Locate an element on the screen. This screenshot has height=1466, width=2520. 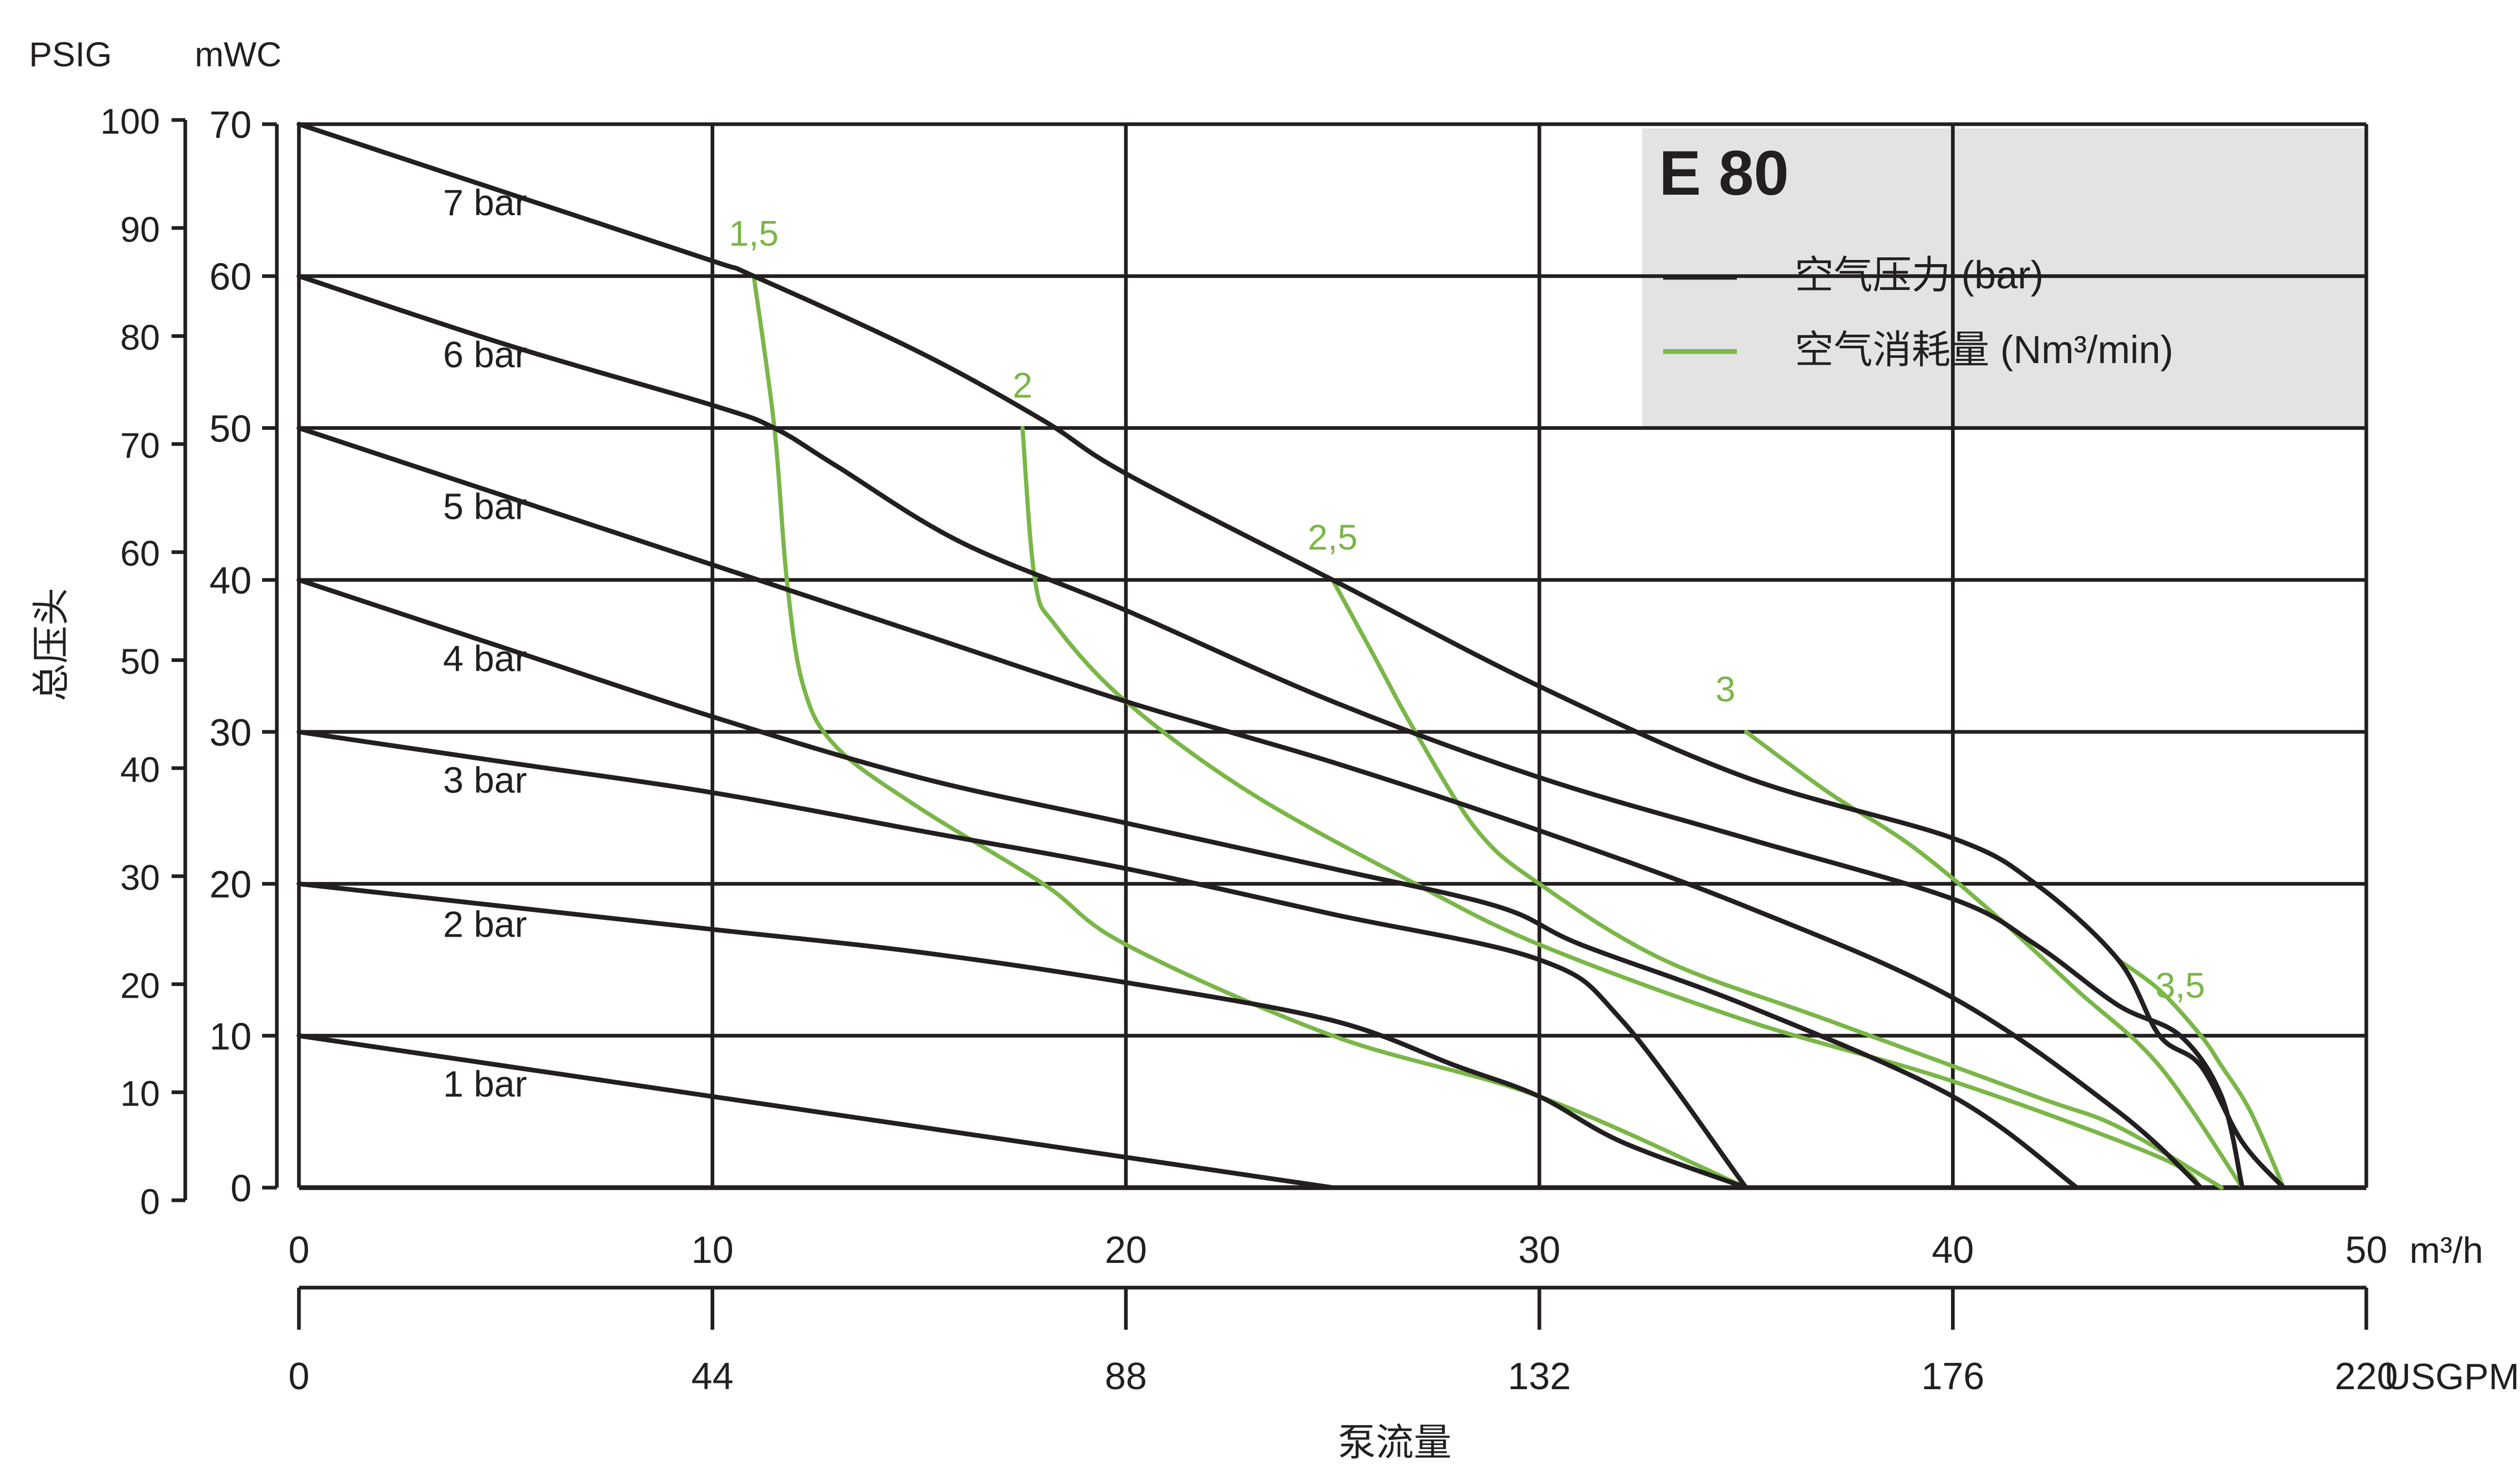
air-consumption-label: 2 is located at coordinates (1023, 386).